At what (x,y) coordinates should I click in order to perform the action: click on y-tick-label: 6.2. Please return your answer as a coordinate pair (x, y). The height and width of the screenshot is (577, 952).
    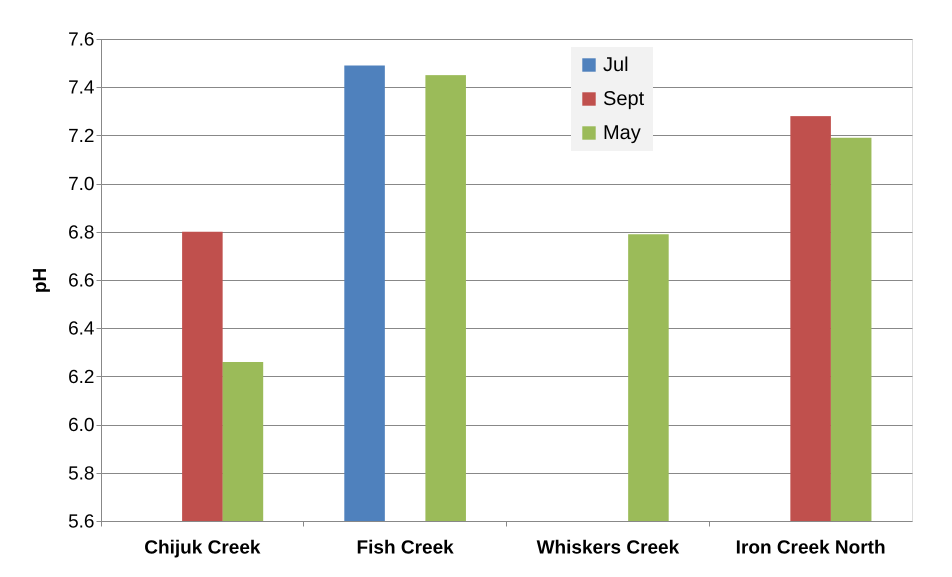
    Looking at the image, I should click on (81, 377).